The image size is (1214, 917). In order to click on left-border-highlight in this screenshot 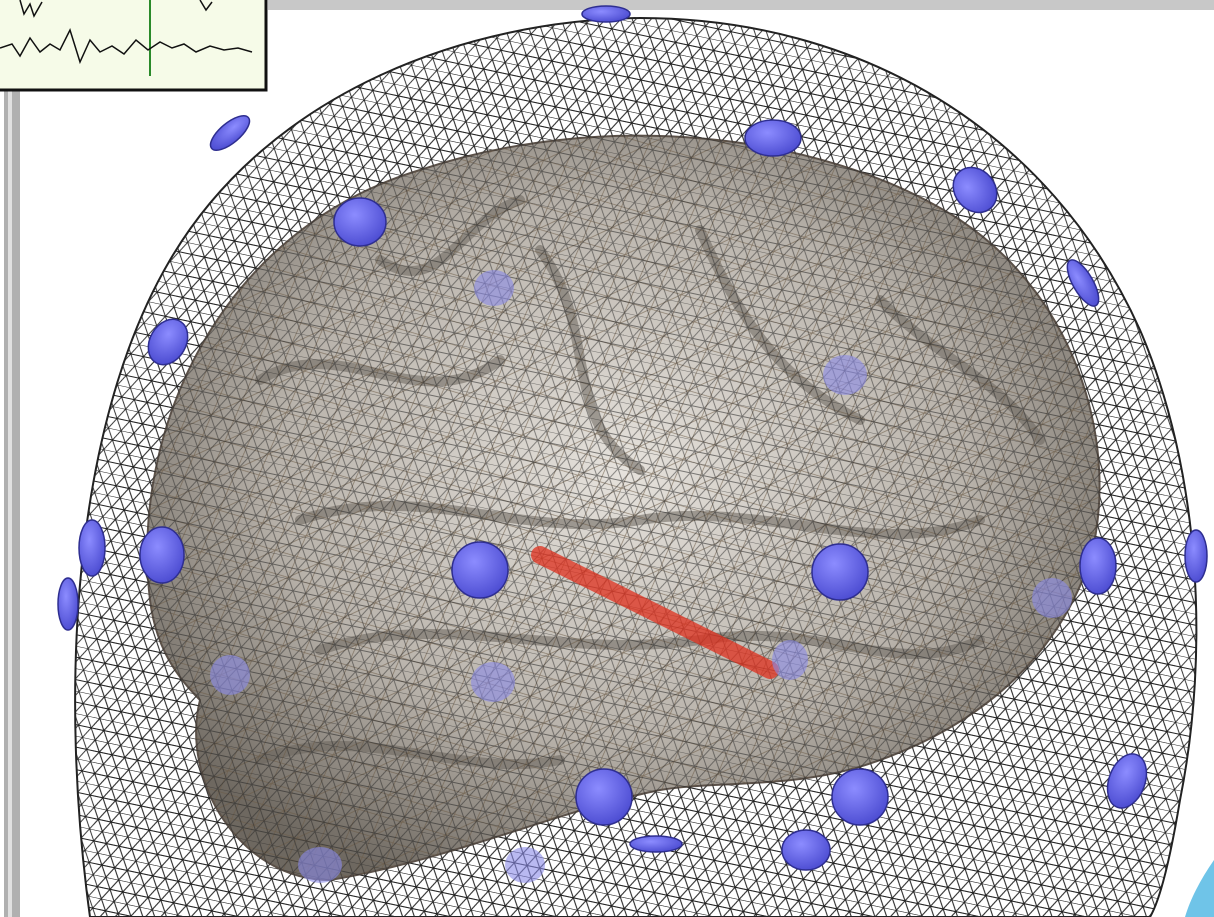, I will do `click(10, 503)`.